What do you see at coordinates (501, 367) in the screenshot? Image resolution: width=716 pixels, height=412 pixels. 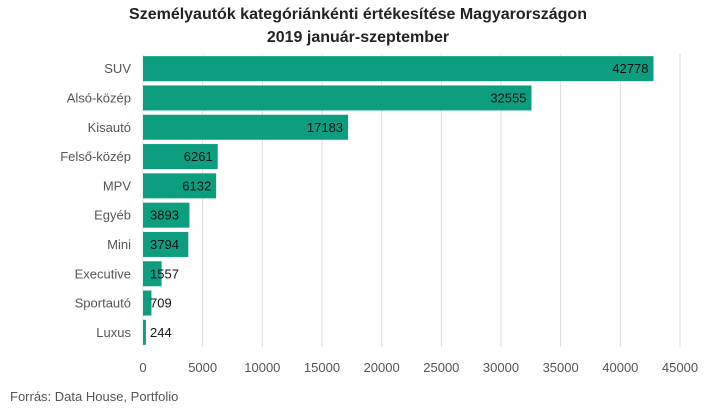 I see `x-tick-label: 30000` at bounding box center [501, 367].